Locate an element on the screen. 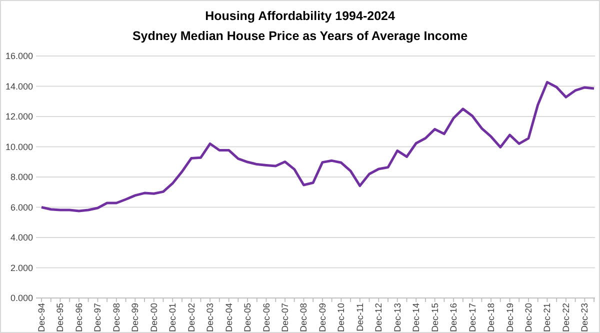  x-tick-label: Dec-00 is located at coordinates (153, 317).